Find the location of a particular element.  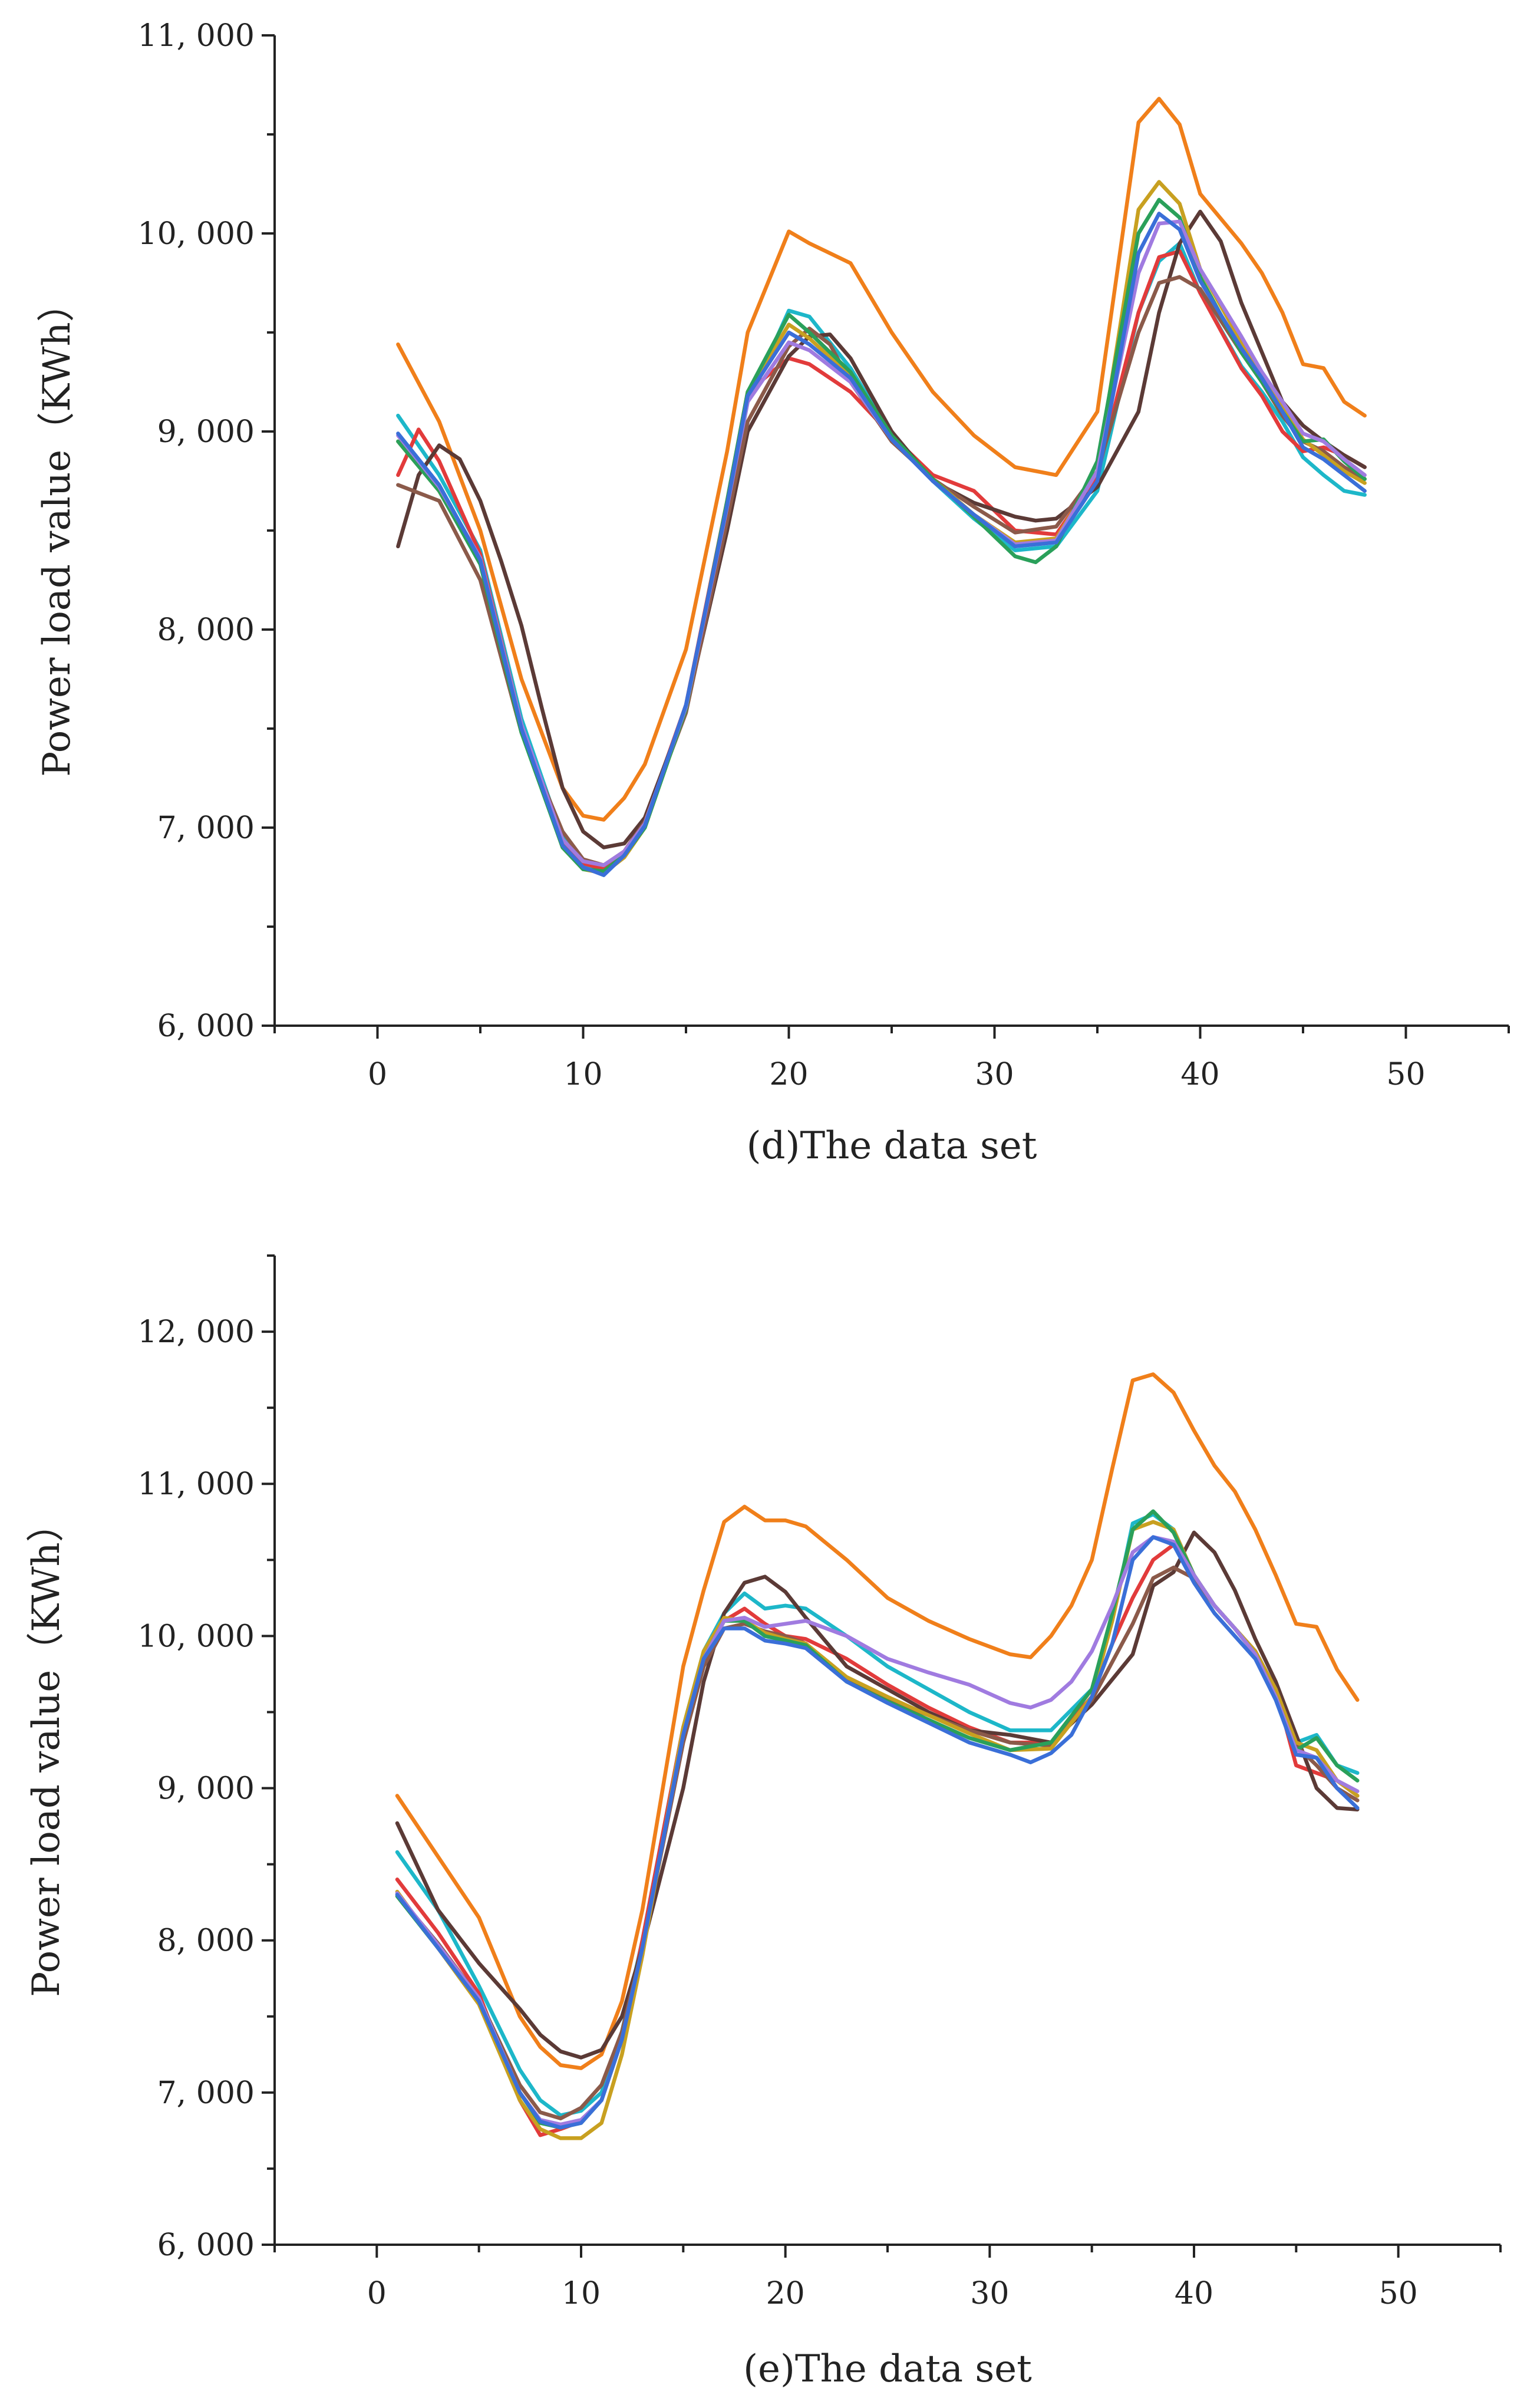

chart-d-y-ticks: 6, 000 7, 000 8, 000 9, 000 10, 000 11, 000 is located at coordinates (207, 531).